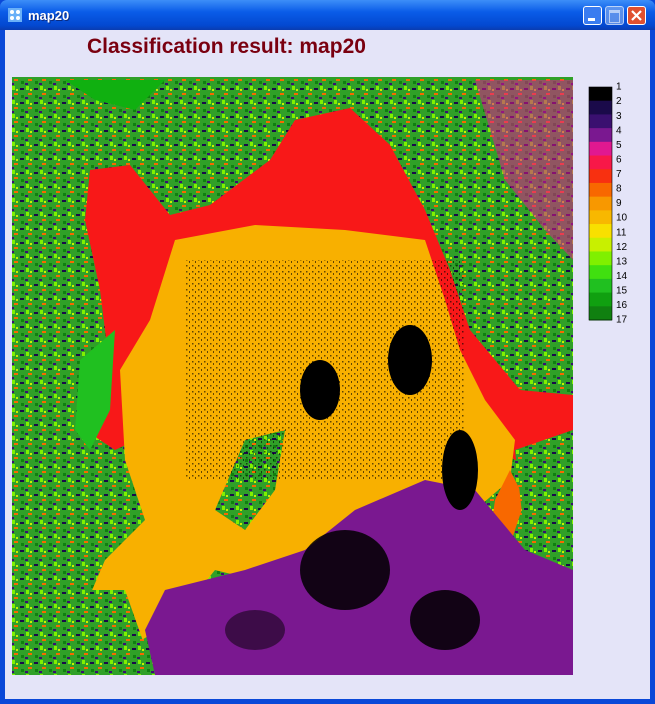 The width and height of the screenshot is (655, 704). Describe the element at coordinates (621, 232) in the screenshot. I see `colorbar-label: 11` at that location.